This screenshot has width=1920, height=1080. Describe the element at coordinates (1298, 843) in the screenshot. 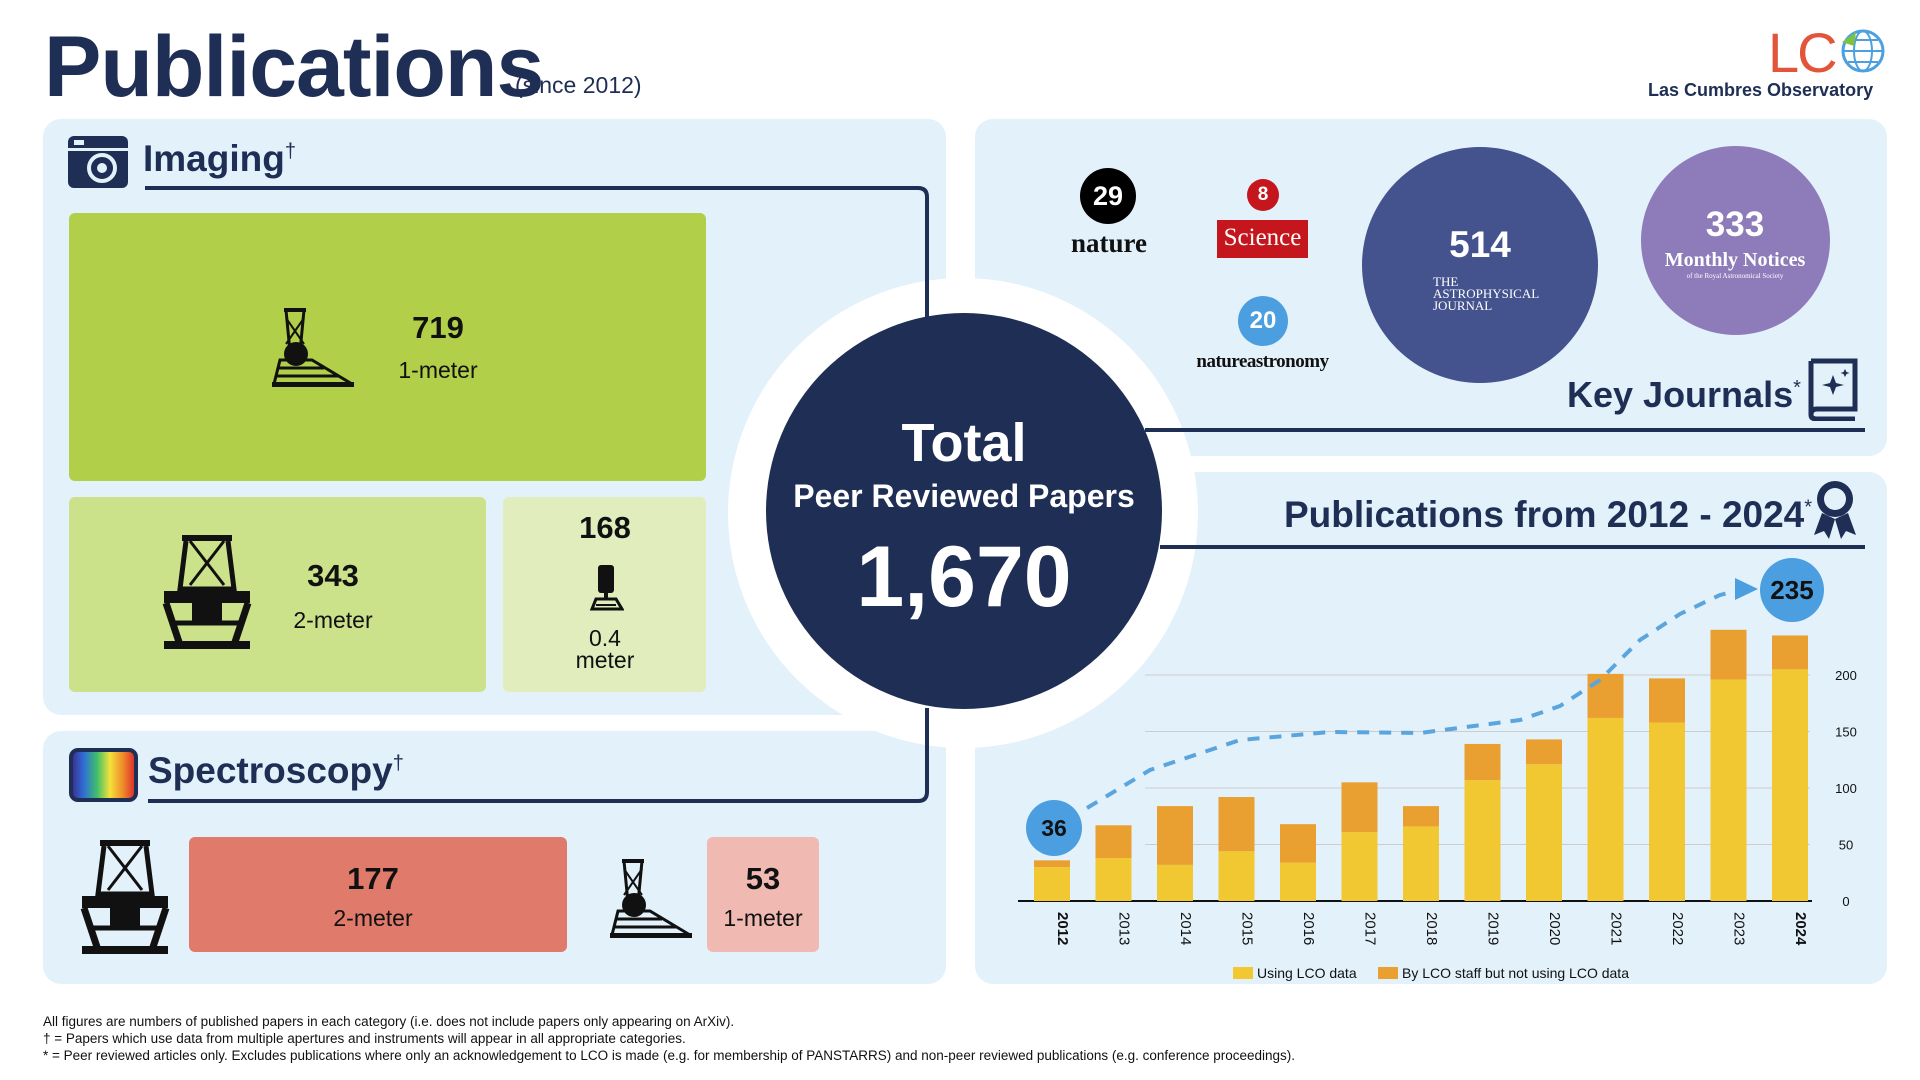

I see `bar-staff-2016` at that location.